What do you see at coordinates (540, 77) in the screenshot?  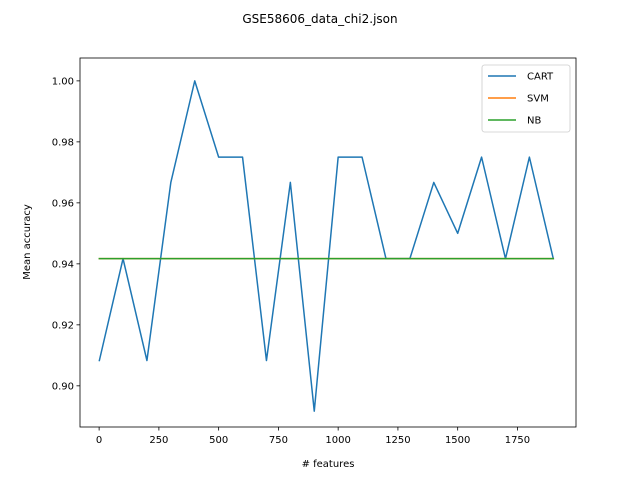 I see `legend-label-cart: CART` at bounding box center [540, 77].